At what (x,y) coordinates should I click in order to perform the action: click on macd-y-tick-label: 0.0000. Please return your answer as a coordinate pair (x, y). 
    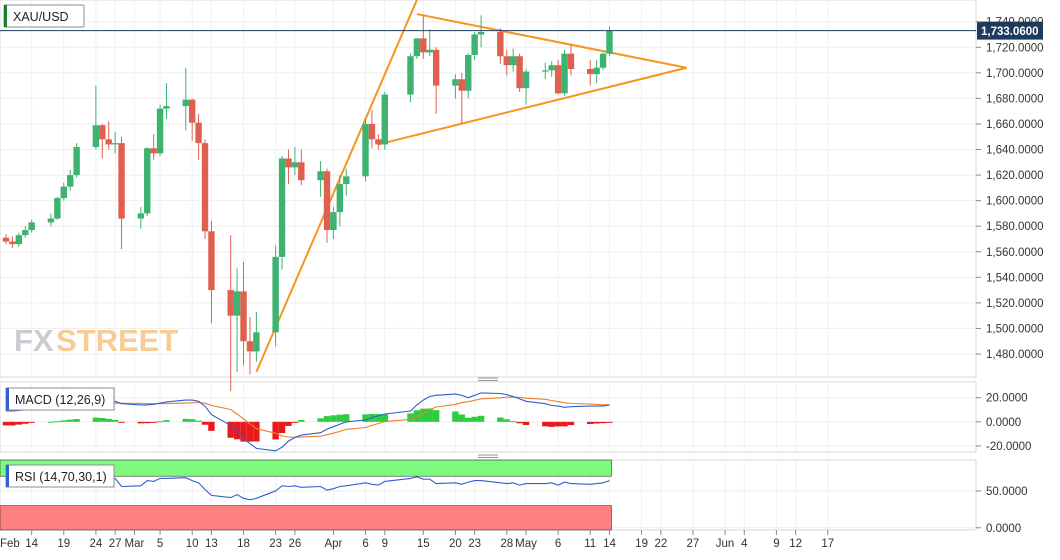
    Looking at the image, I should click on (1003, 423).